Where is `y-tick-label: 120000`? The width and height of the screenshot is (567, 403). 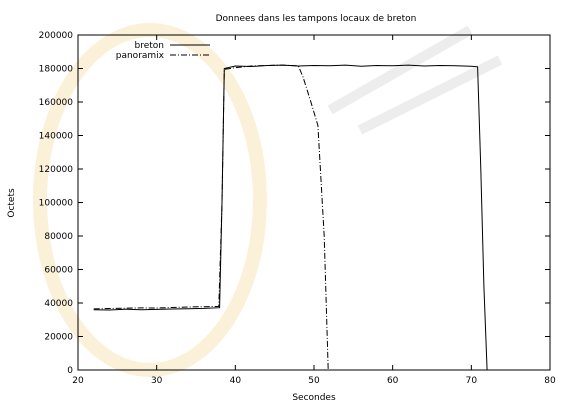
y-tick-label: 120000 is located at coordinates (56, 170).